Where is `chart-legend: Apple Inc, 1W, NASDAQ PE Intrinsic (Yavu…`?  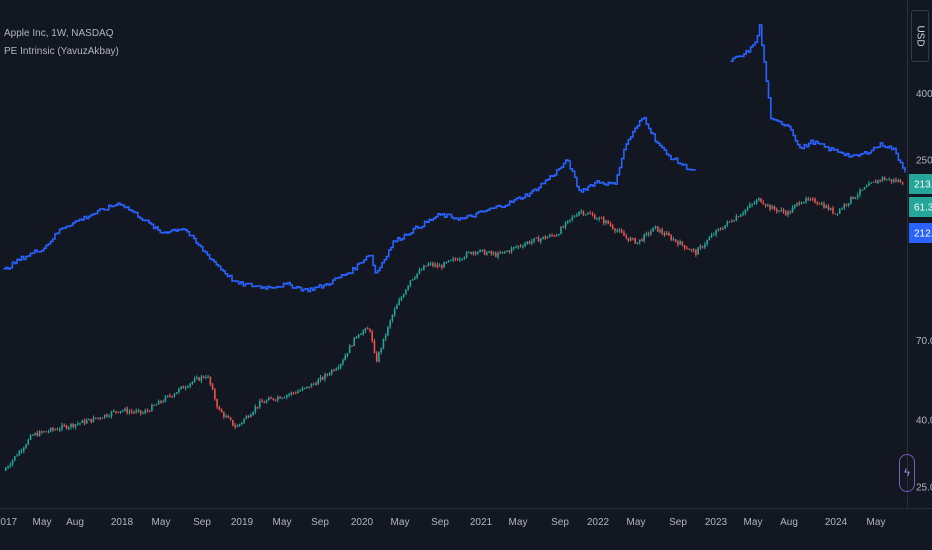
chart-legend: Apple Inc, 1W, NASDAQ PE Intrinsic (Yavu… is located at coordinates (61, 43).